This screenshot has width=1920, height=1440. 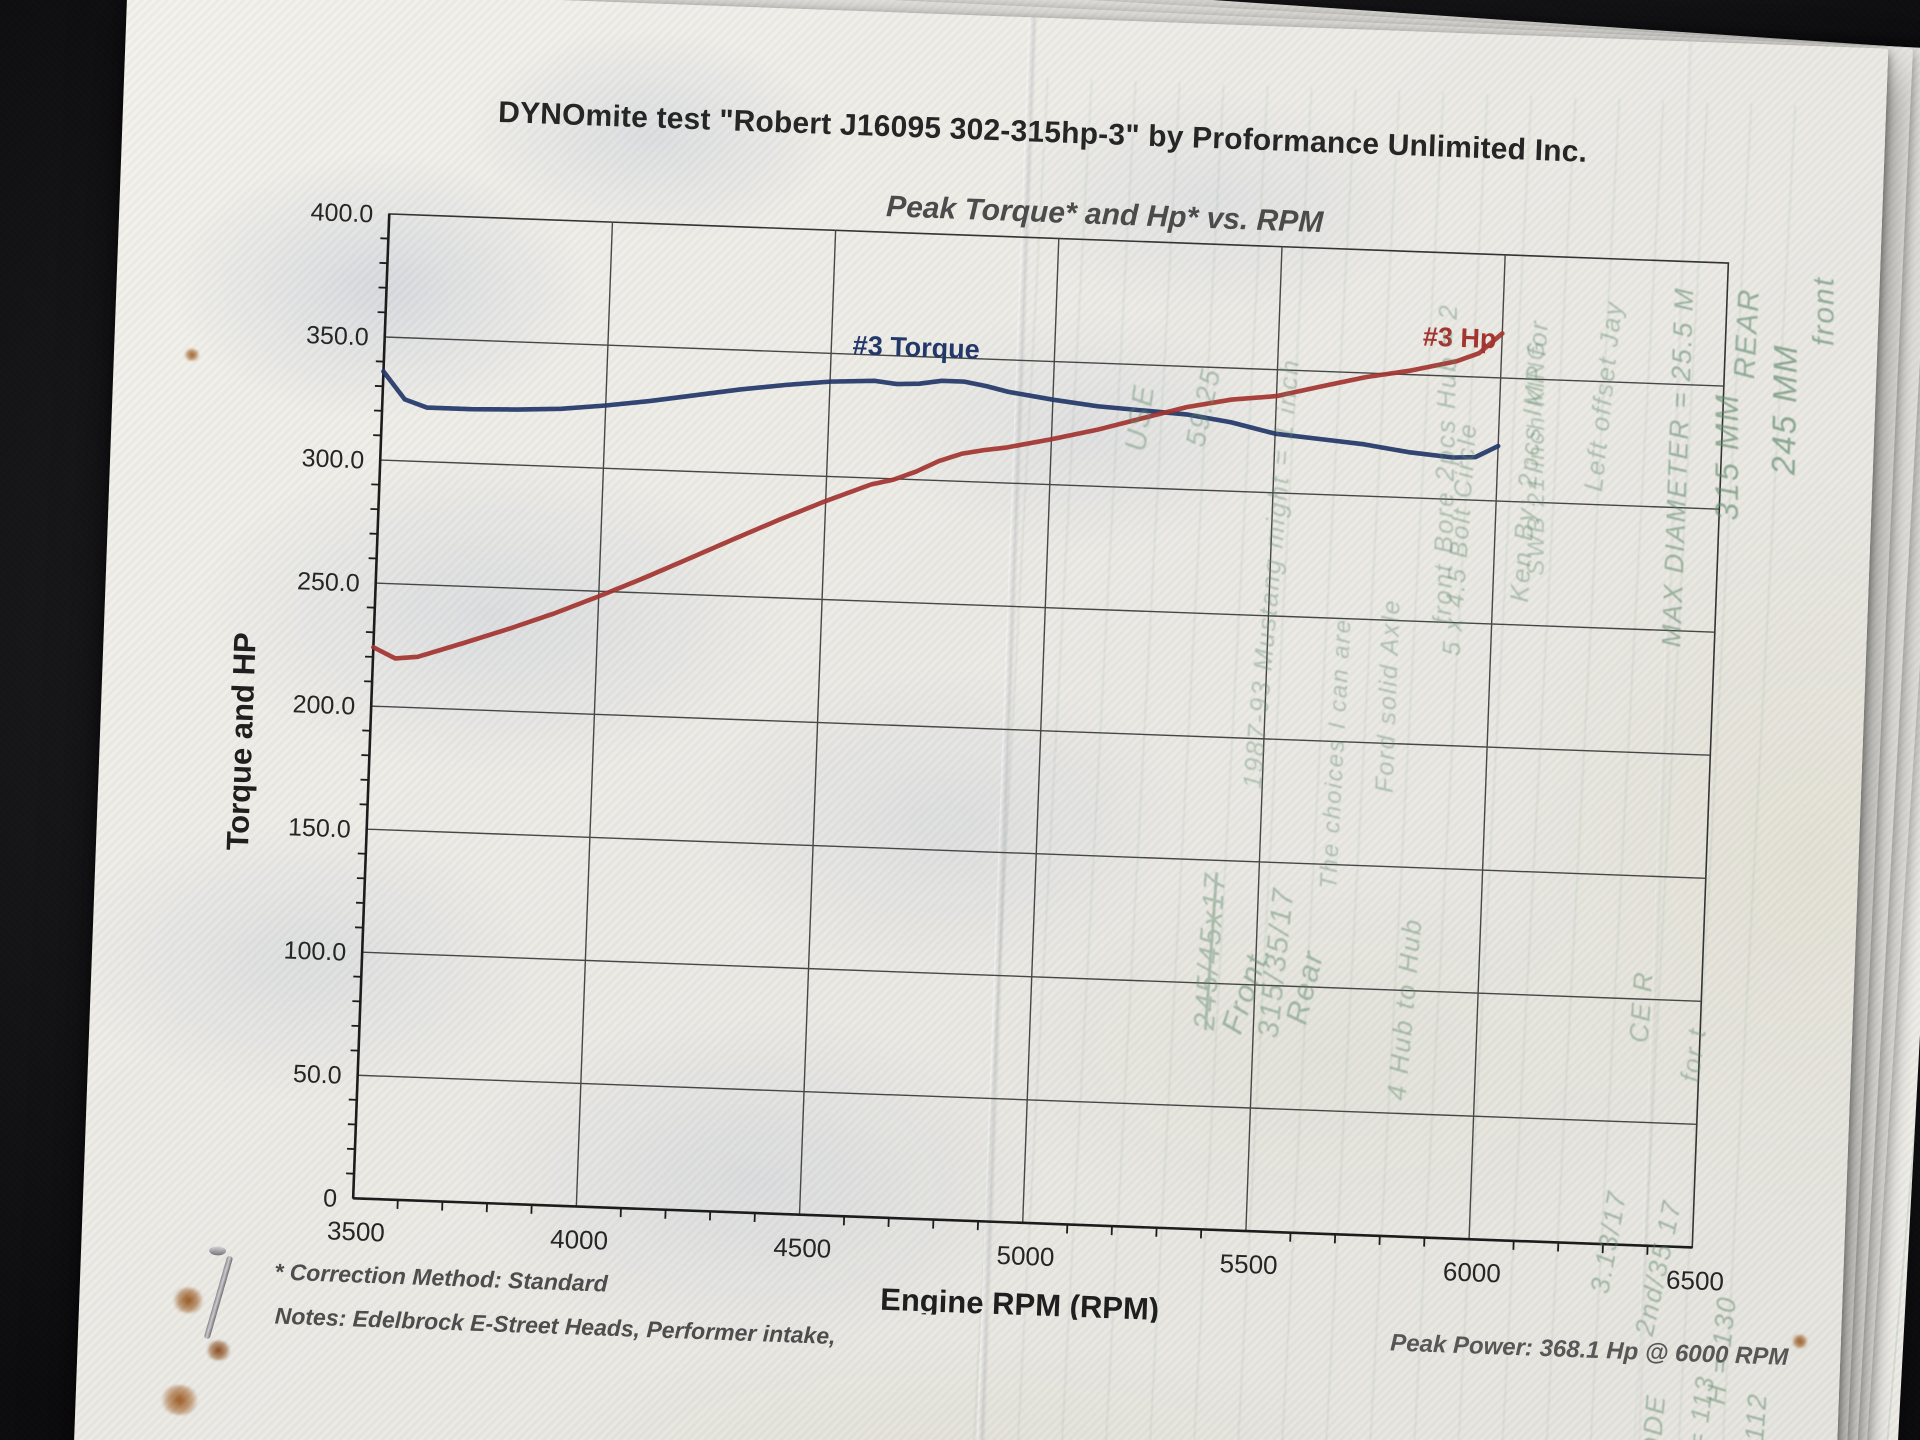 I want to click on x-tick-label: 6000, so click(x=1471, y=1272).